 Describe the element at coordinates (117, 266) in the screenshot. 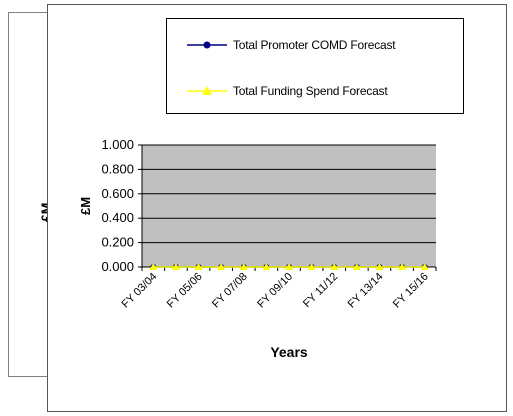

I see `y-tick-label: 0.000` at that location.